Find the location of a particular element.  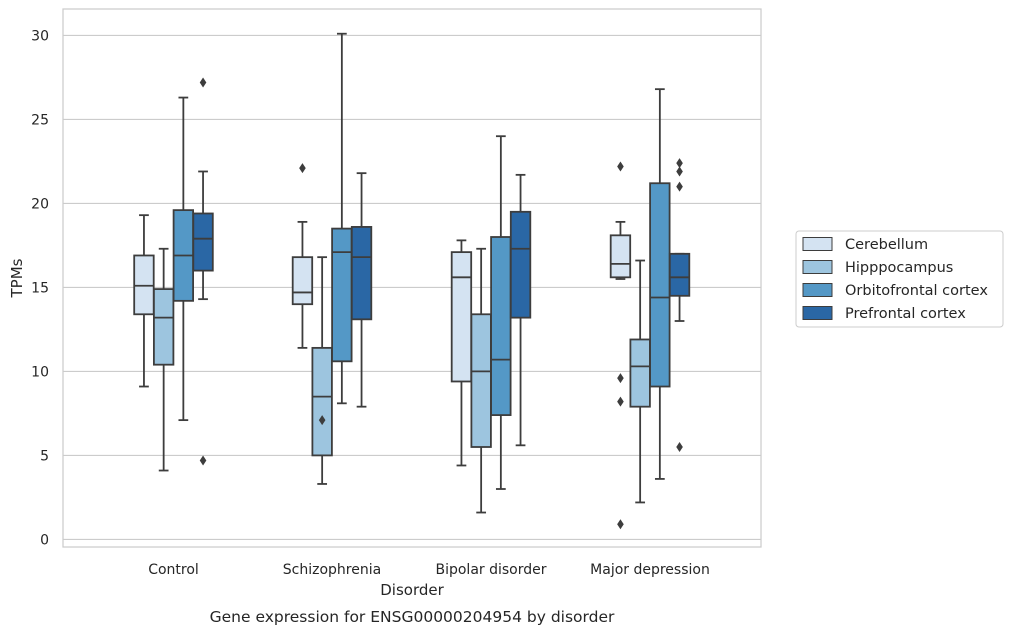

y-tick-label: 25 is located at coordinates (40, 120).